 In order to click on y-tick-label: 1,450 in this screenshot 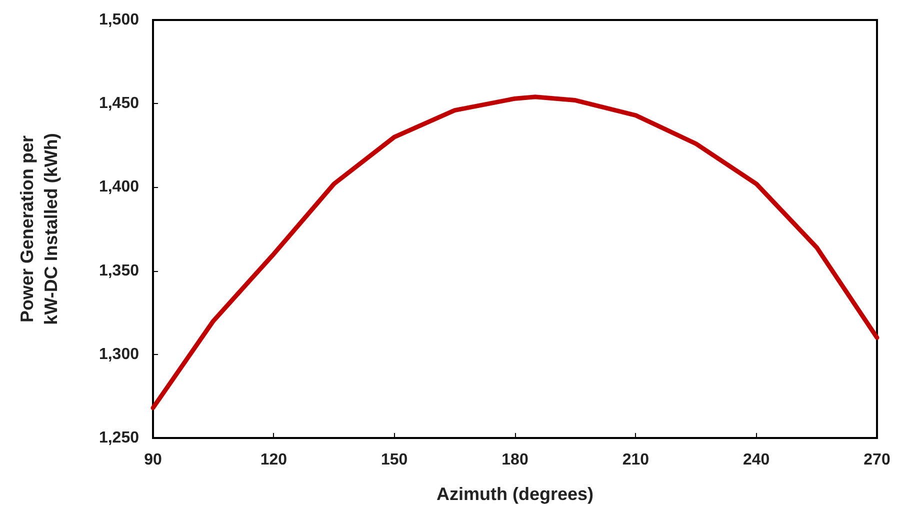, I will do `click(119, 103)`.